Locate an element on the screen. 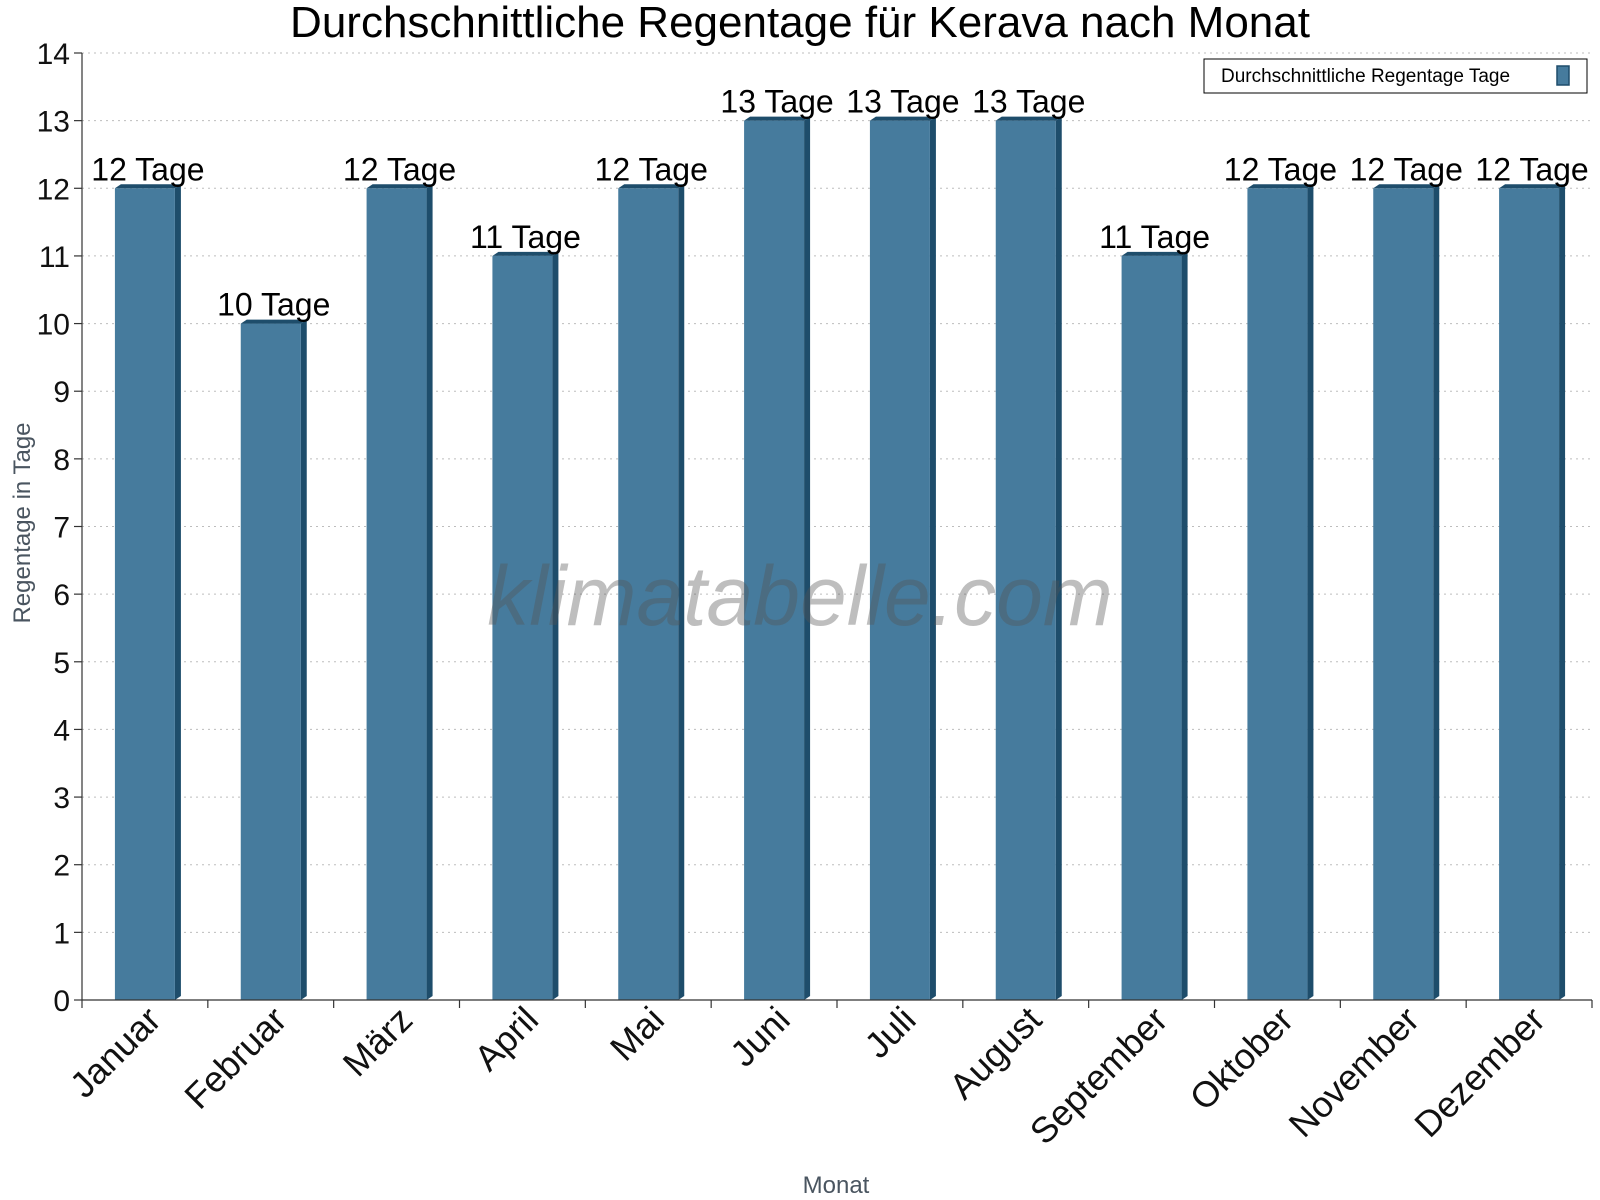  legend-label: Durchschnittliche Regentage Tage is located at coordinates (1365, 76).